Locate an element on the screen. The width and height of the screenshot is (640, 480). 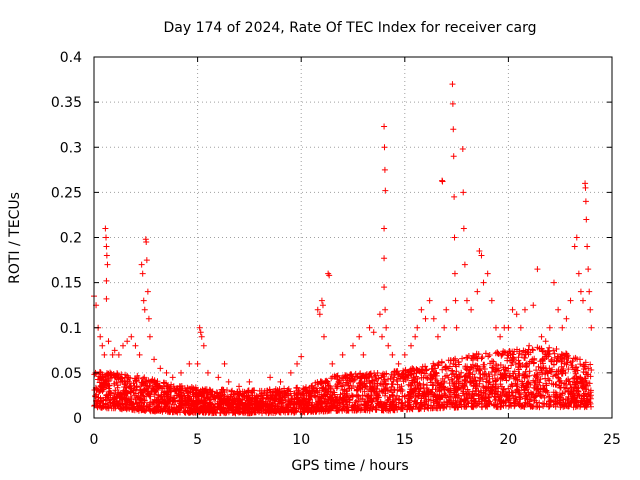
roti-noise-band is located at coordinates (343, 380).